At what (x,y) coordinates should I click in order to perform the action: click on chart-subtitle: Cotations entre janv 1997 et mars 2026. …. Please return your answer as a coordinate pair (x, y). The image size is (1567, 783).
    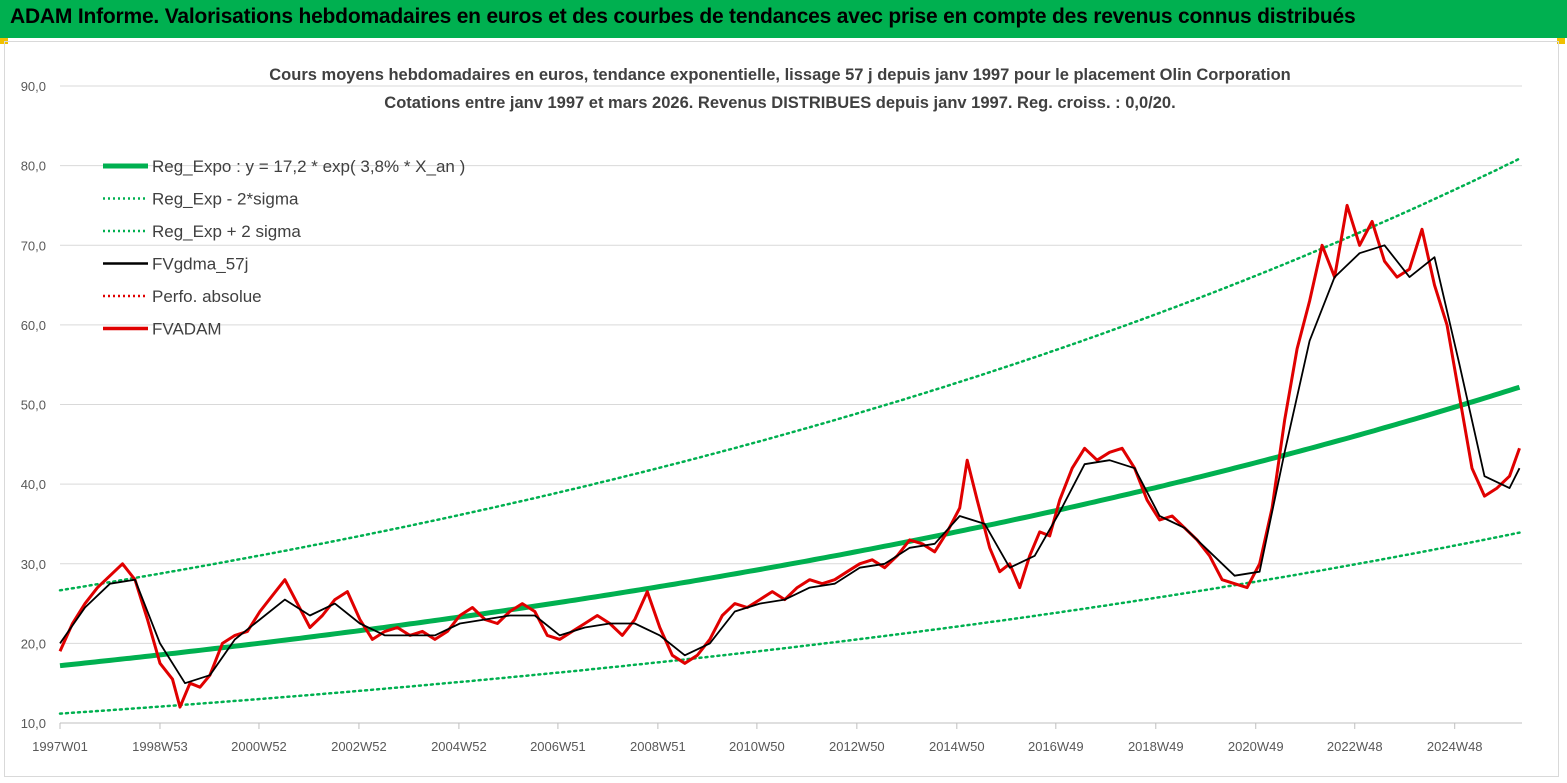
    Looking at the image, I should click on (779, 103).